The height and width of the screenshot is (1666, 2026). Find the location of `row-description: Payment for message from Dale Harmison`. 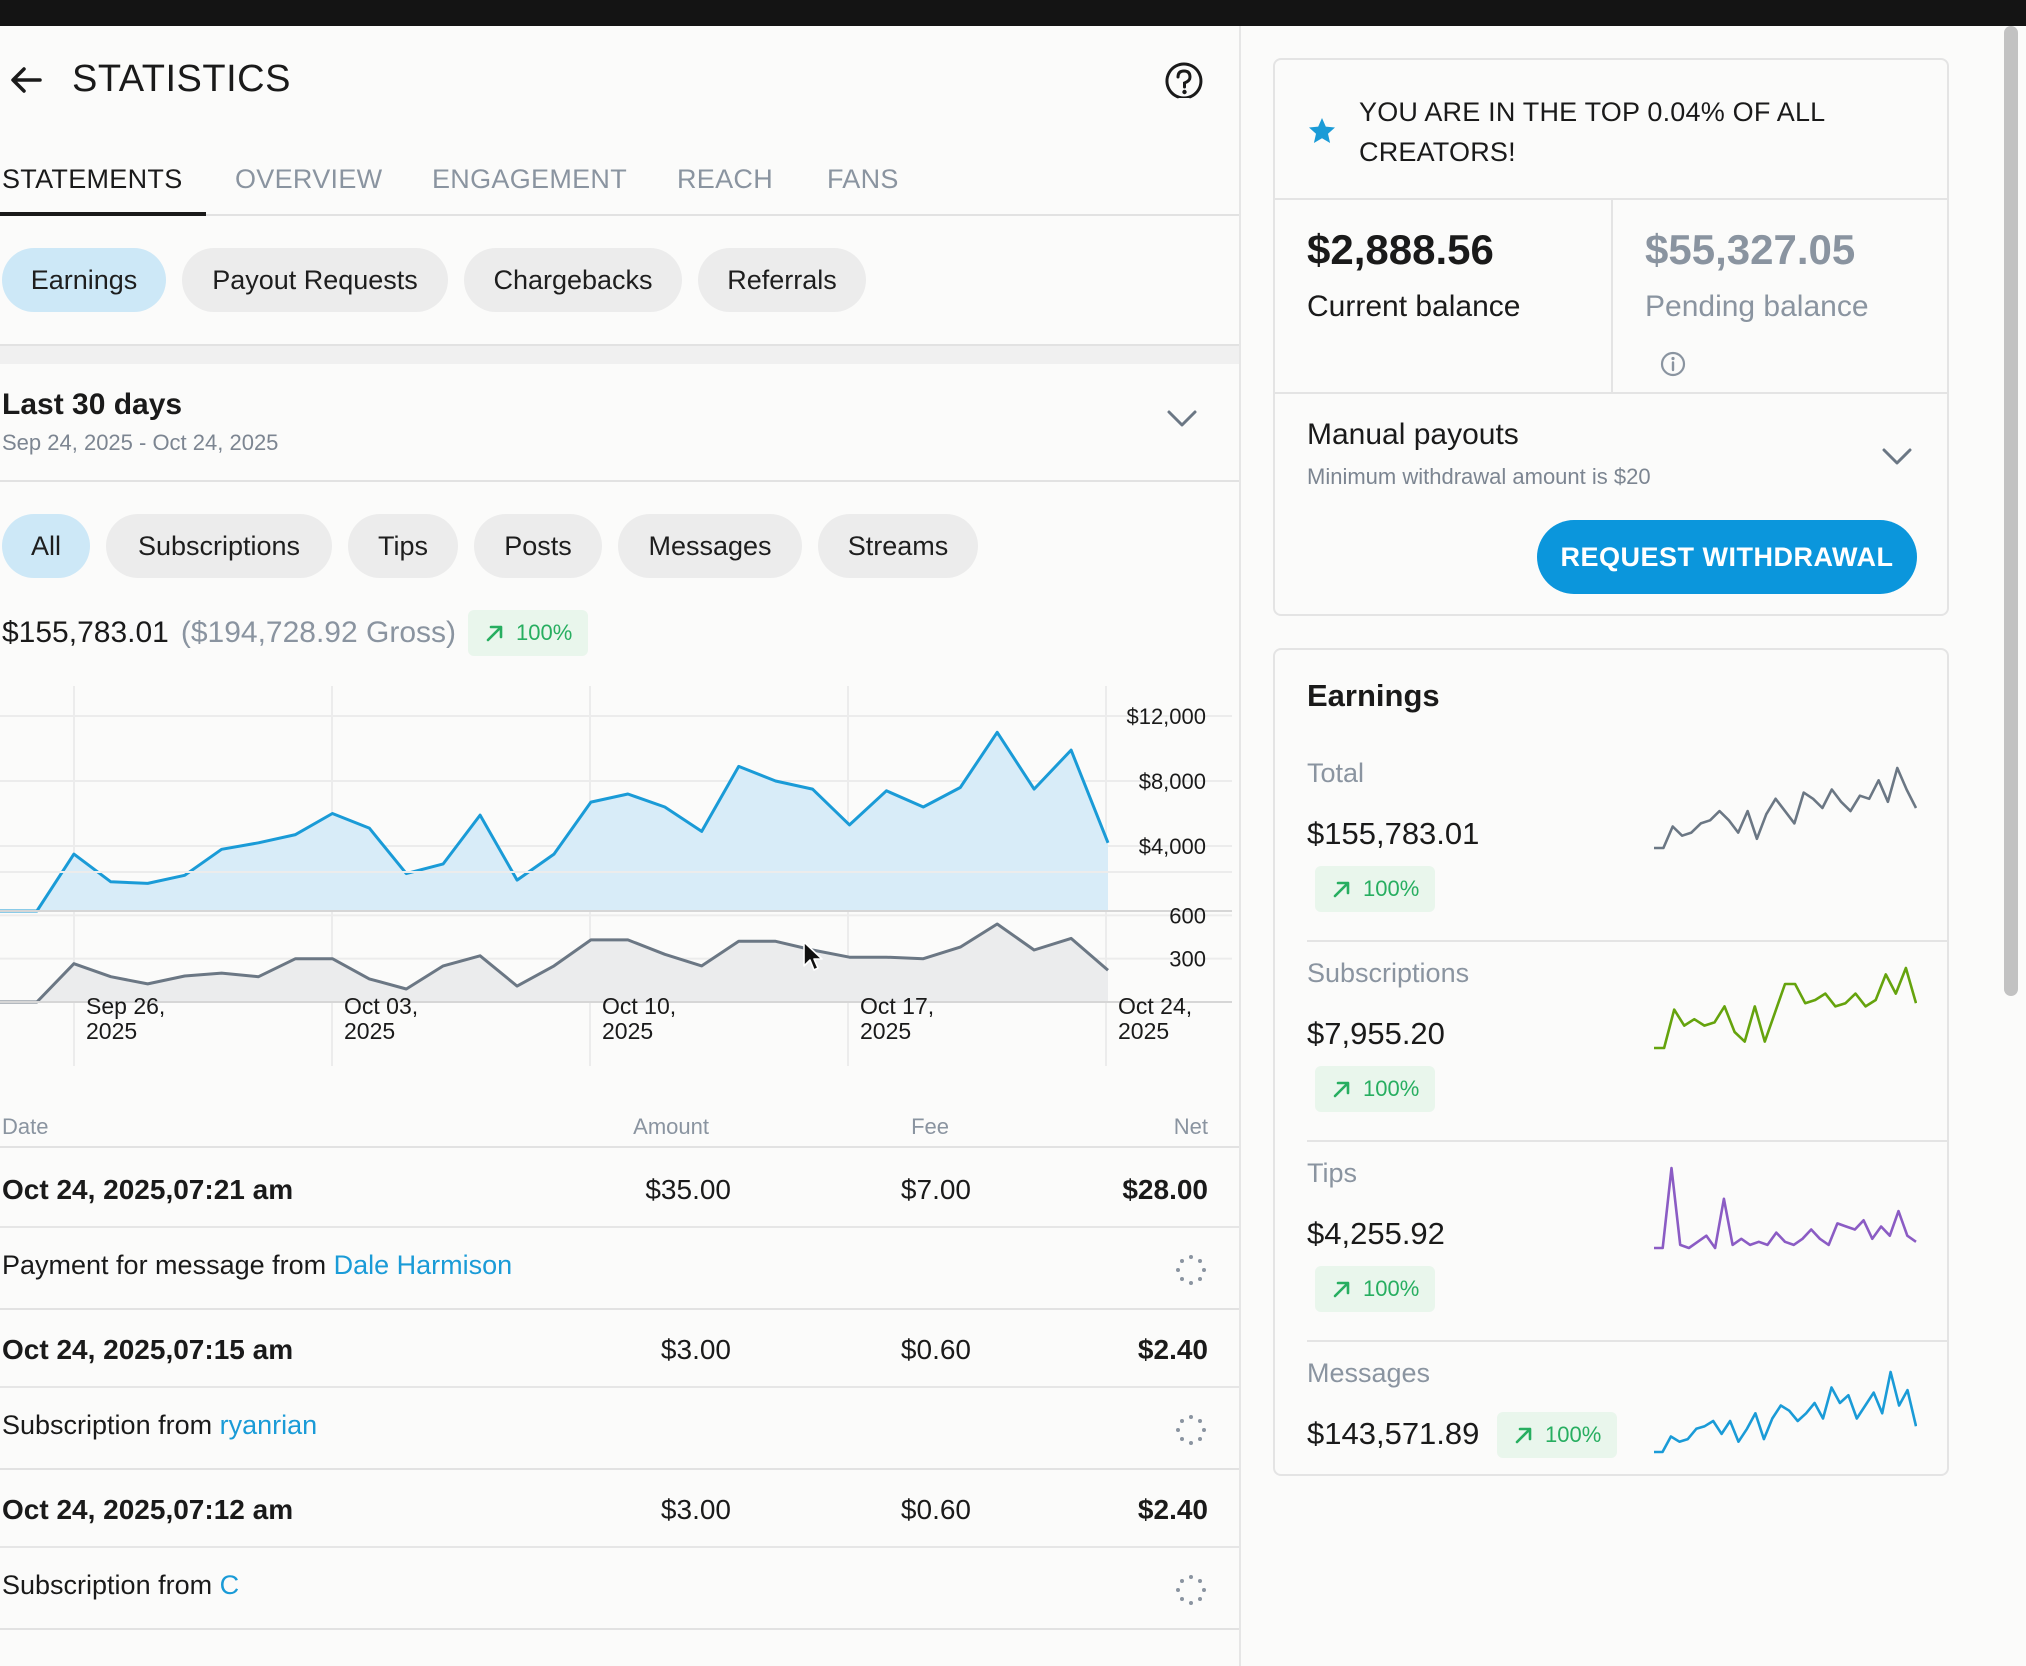

row-description: Payment for message from Dale Harmison is located at coordinates (619, 1269).